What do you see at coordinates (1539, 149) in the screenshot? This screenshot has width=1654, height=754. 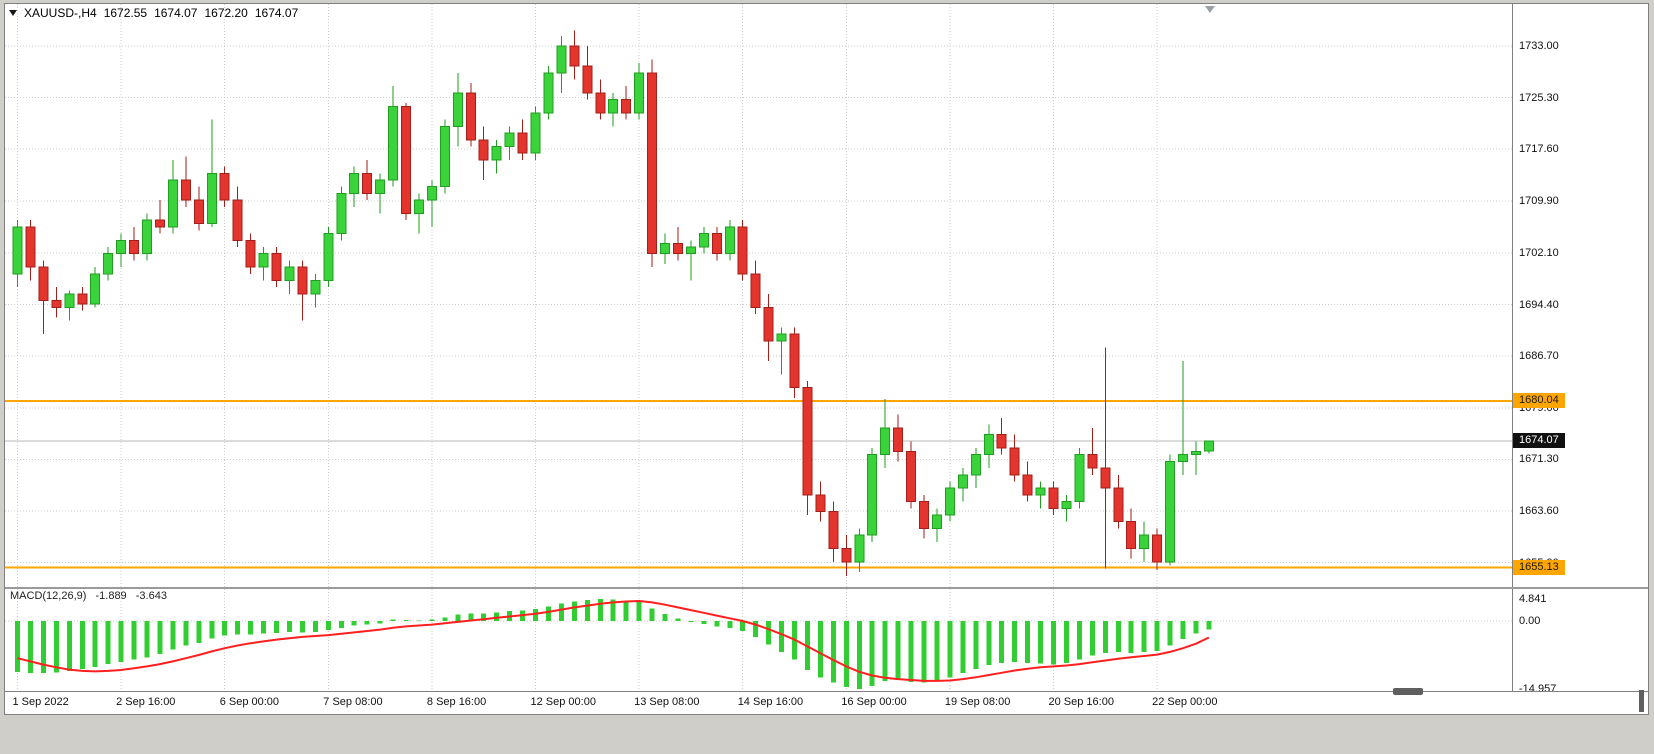 I see `price-axis-label: 1717.60` at bounding box center [1539, 149].